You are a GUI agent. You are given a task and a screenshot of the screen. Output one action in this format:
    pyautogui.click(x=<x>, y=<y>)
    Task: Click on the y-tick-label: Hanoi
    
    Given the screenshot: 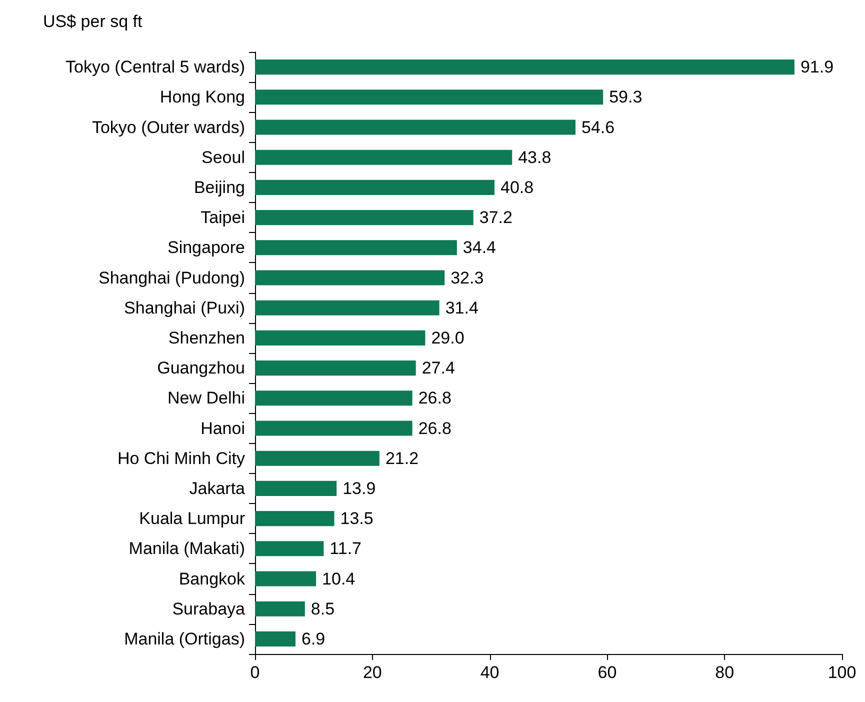 What is the action you would take?
    pyautogui.click(x=222, y=428)
    